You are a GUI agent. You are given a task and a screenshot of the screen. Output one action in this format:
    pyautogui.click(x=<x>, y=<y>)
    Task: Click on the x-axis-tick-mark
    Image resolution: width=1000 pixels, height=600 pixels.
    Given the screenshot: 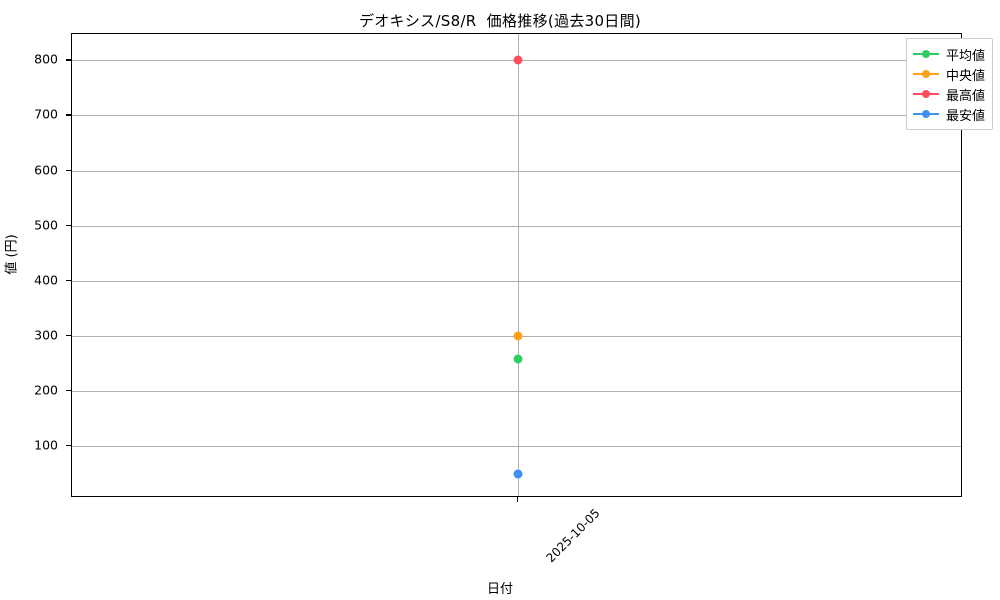 What is the action you would take?
    pyautogui.click(x=517, y=499)
    